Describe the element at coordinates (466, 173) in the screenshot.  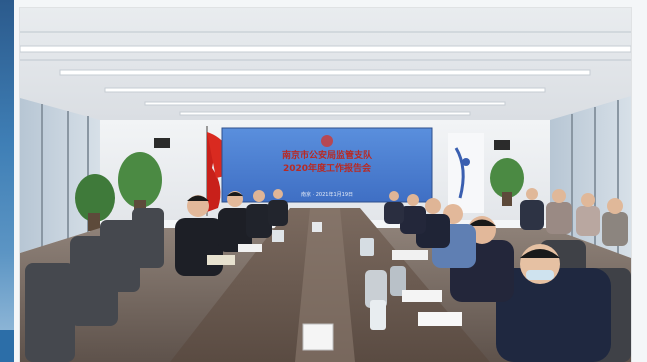
I see `wall-logo-panel` at that location.